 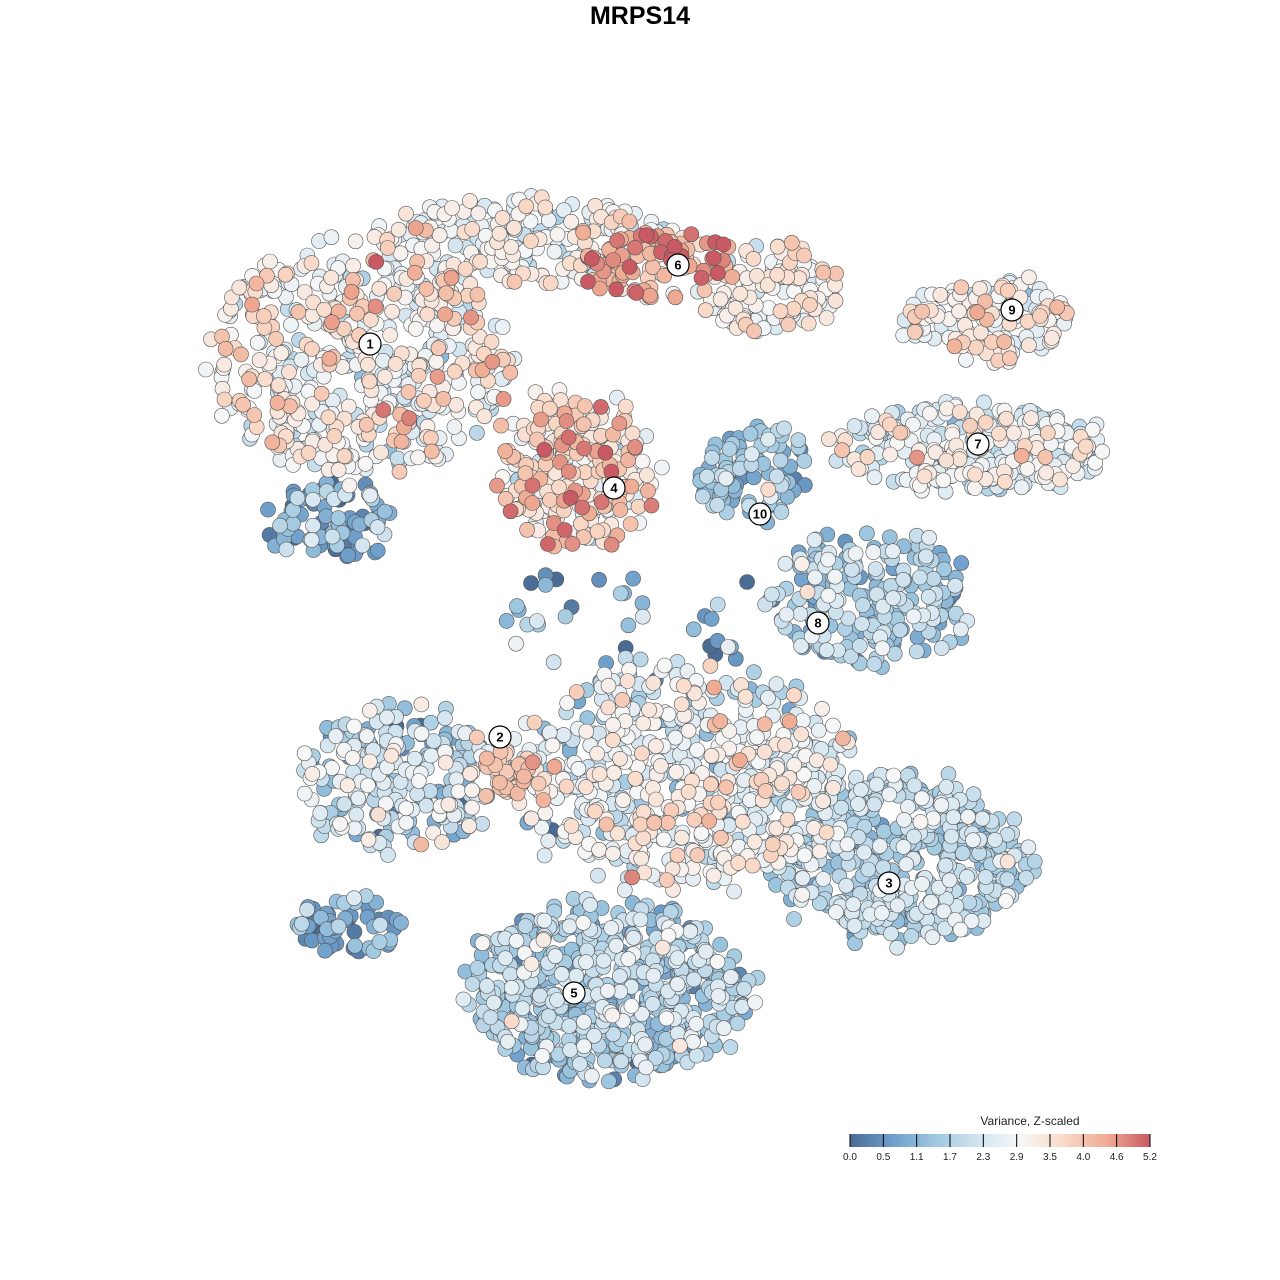 I want to click on colorbar-tick-label: 0.0, so click(x=850, y=1157).